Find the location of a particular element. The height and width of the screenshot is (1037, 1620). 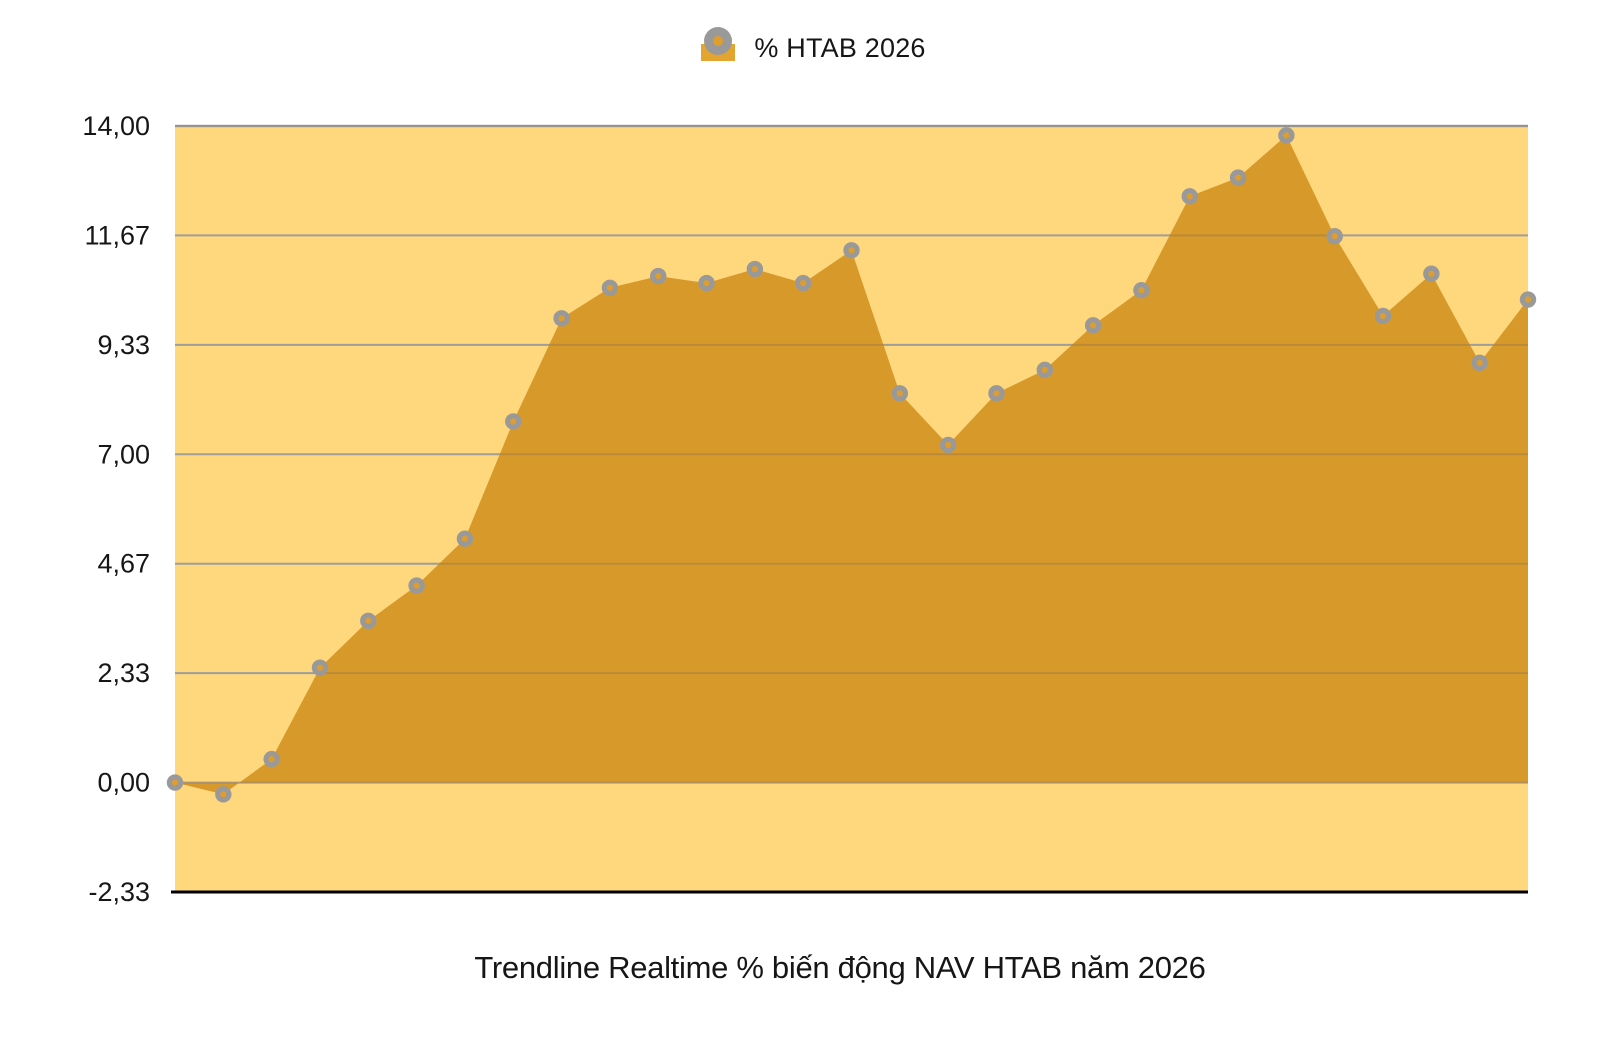

legend-icon-graphic is located at coordinates (718, 44).